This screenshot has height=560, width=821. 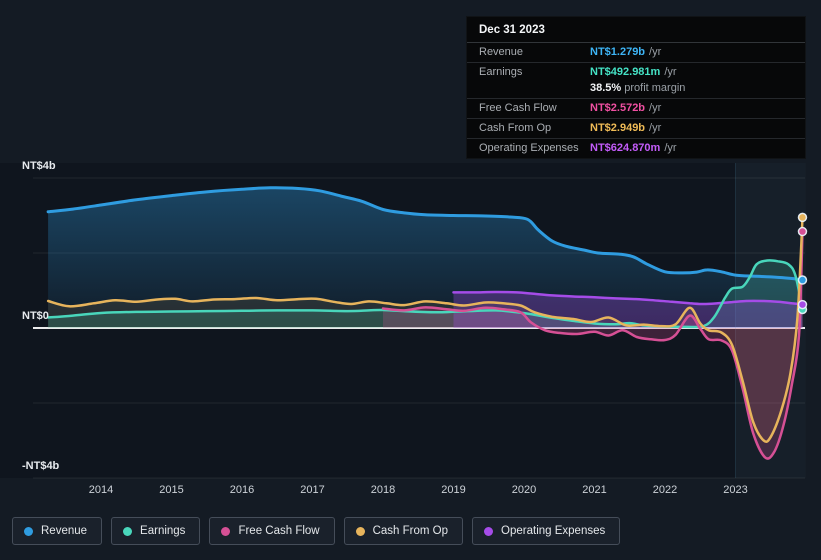 I want to click on tooltip-row-label: Earnings, so click(x=501, y=72).